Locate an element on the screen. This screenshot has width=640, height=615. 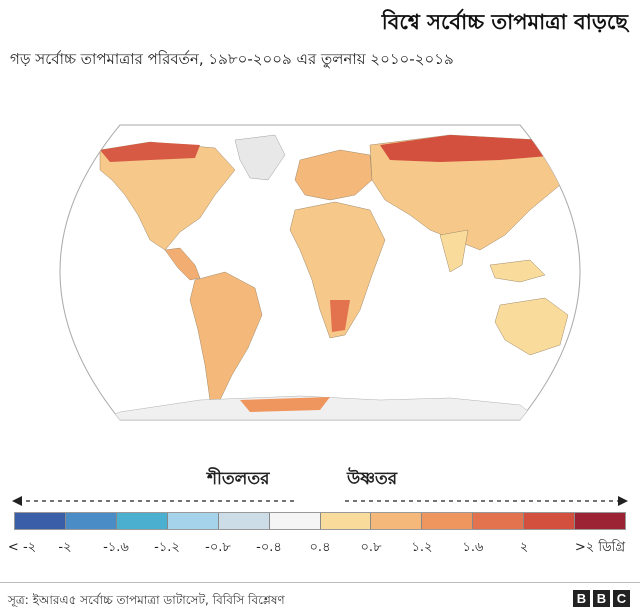
scale-tick-label: -২ is located at coordinates (65, 547).